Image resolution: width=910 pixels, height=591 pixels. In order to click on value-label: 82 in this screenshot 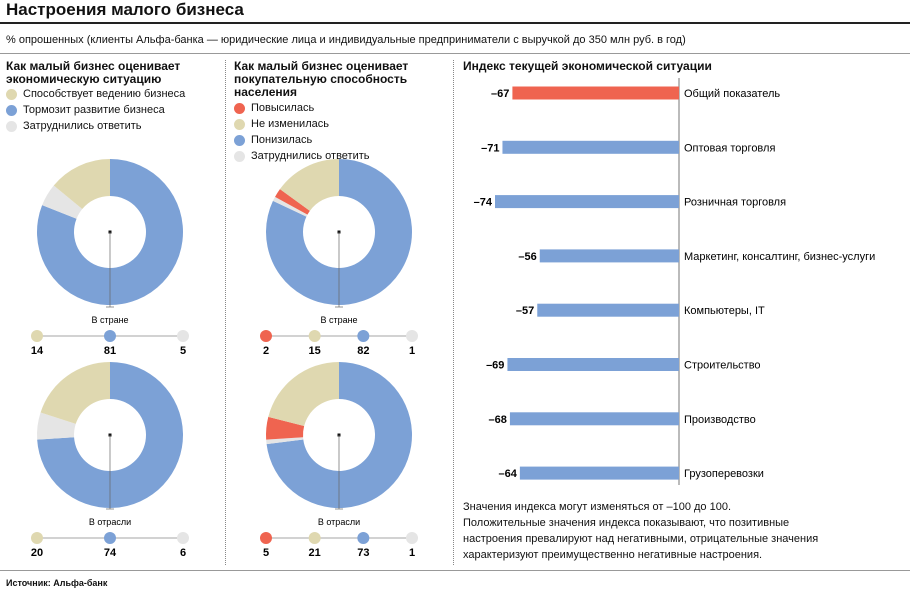, I will do `click(363, 351)`.